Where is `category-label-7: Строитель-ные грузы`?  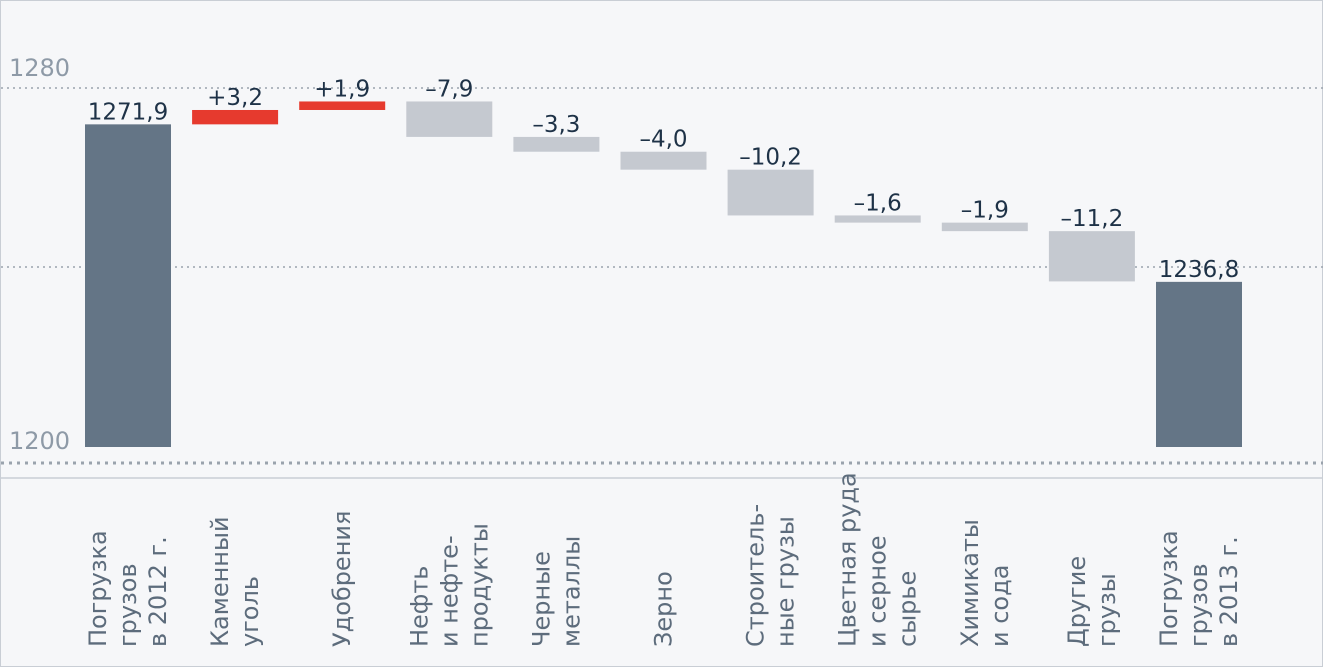
category-label-7: Строитель-ные грузы is located at coordinates (771, 575).